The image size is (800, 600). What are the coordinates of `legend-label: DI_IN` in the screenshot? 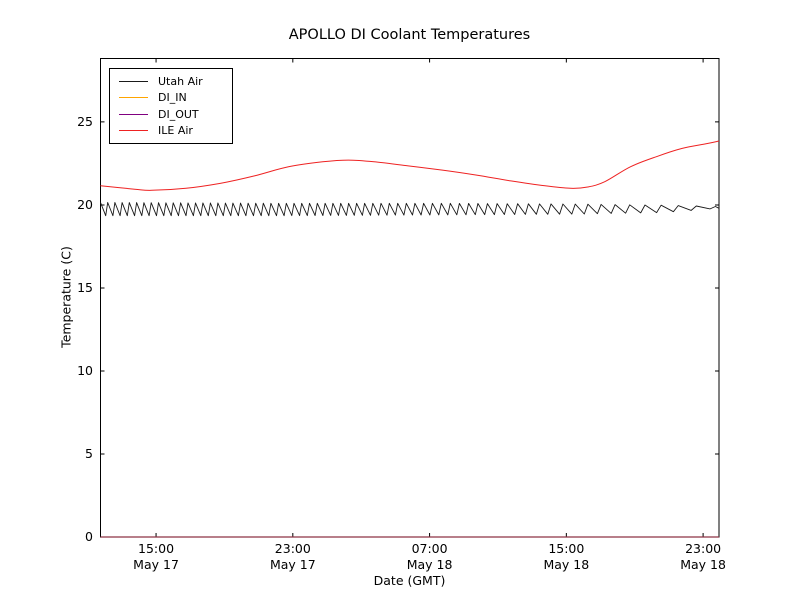 It's located at (172, 98).